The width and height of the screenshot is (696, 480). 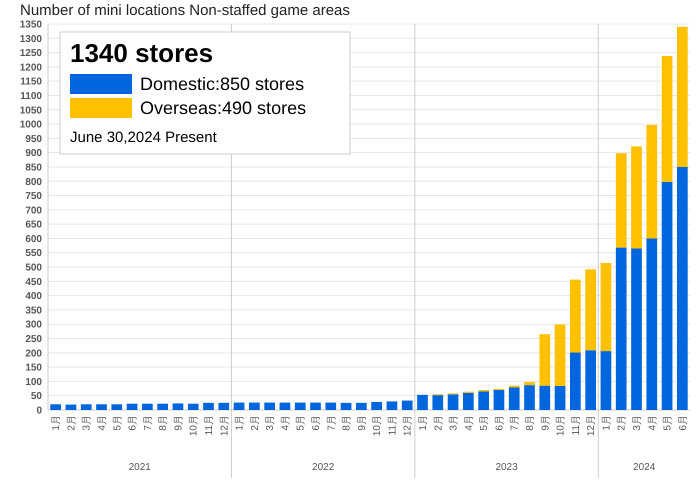 What do you see at coordinates (33, 239) in the screenshot?
I see `y-tick-label: 600` at bounding box center [33, 239].